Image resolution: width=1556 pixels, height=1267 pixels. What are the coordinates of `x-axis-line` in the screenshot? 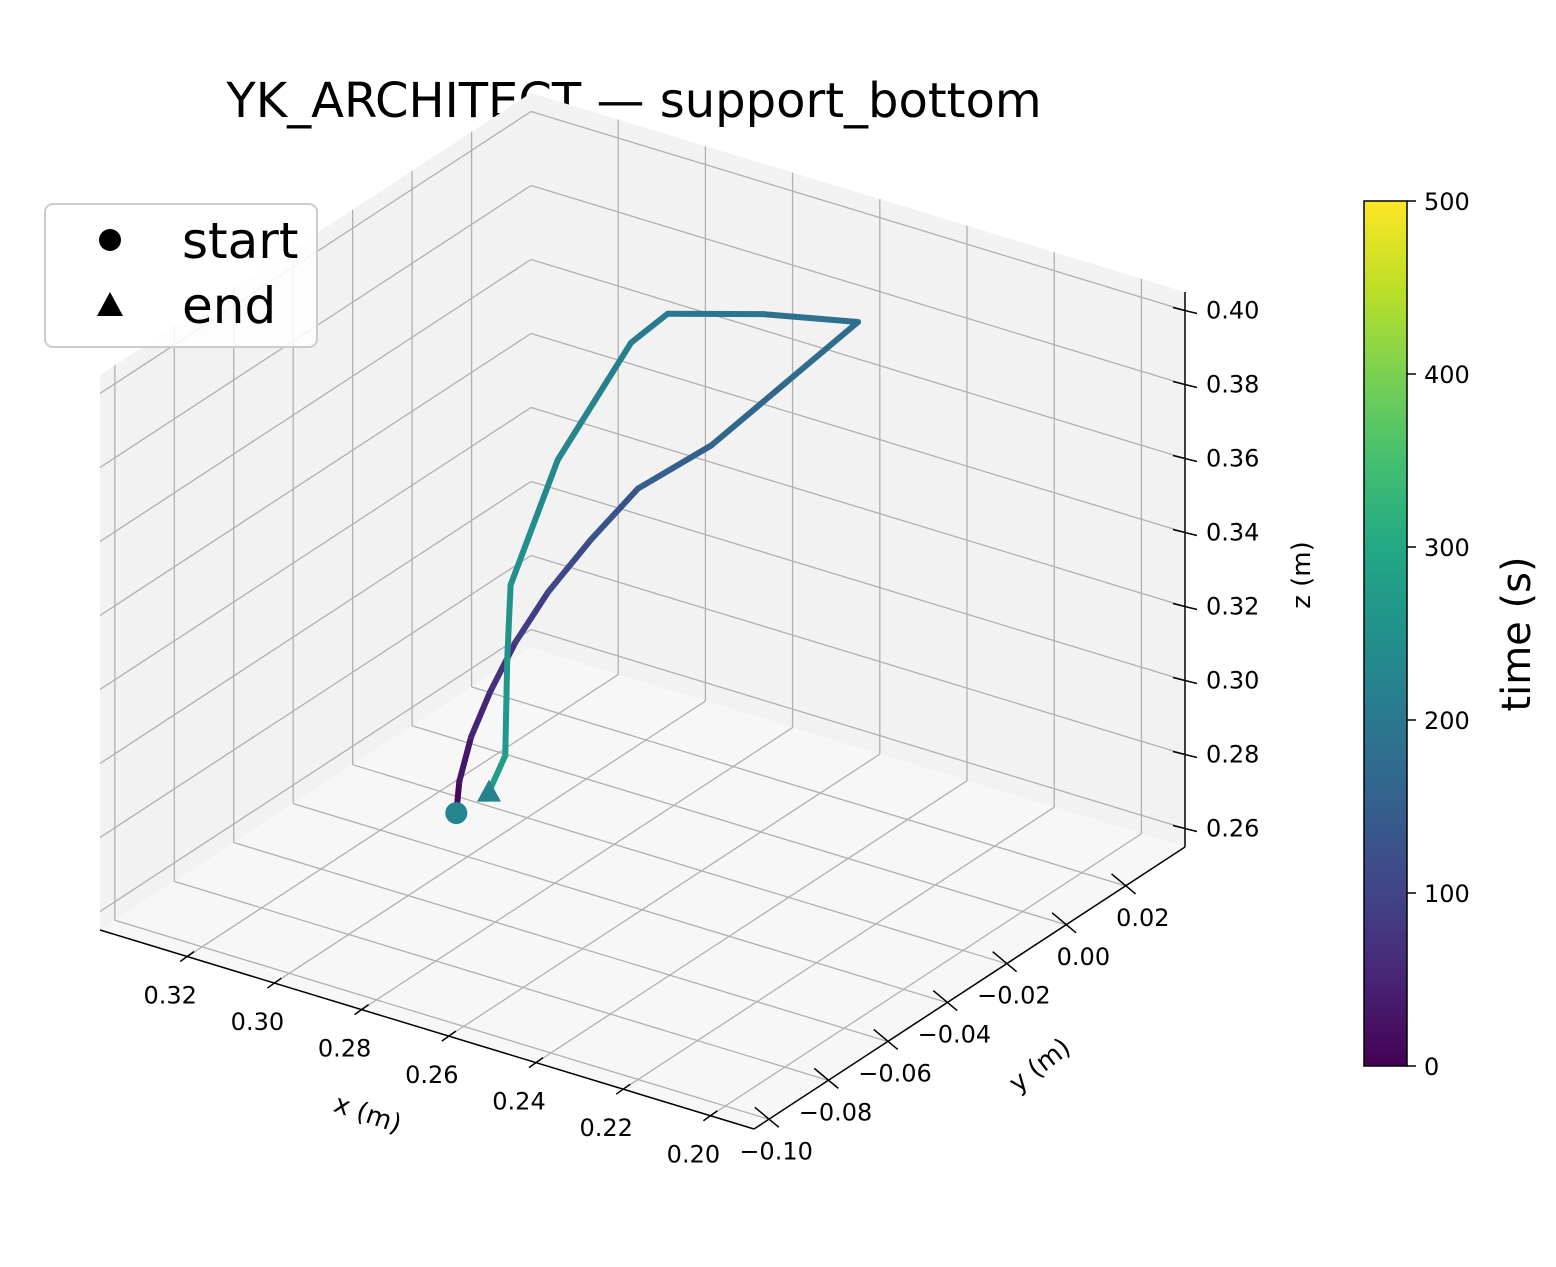 It's located at (427, 1029).